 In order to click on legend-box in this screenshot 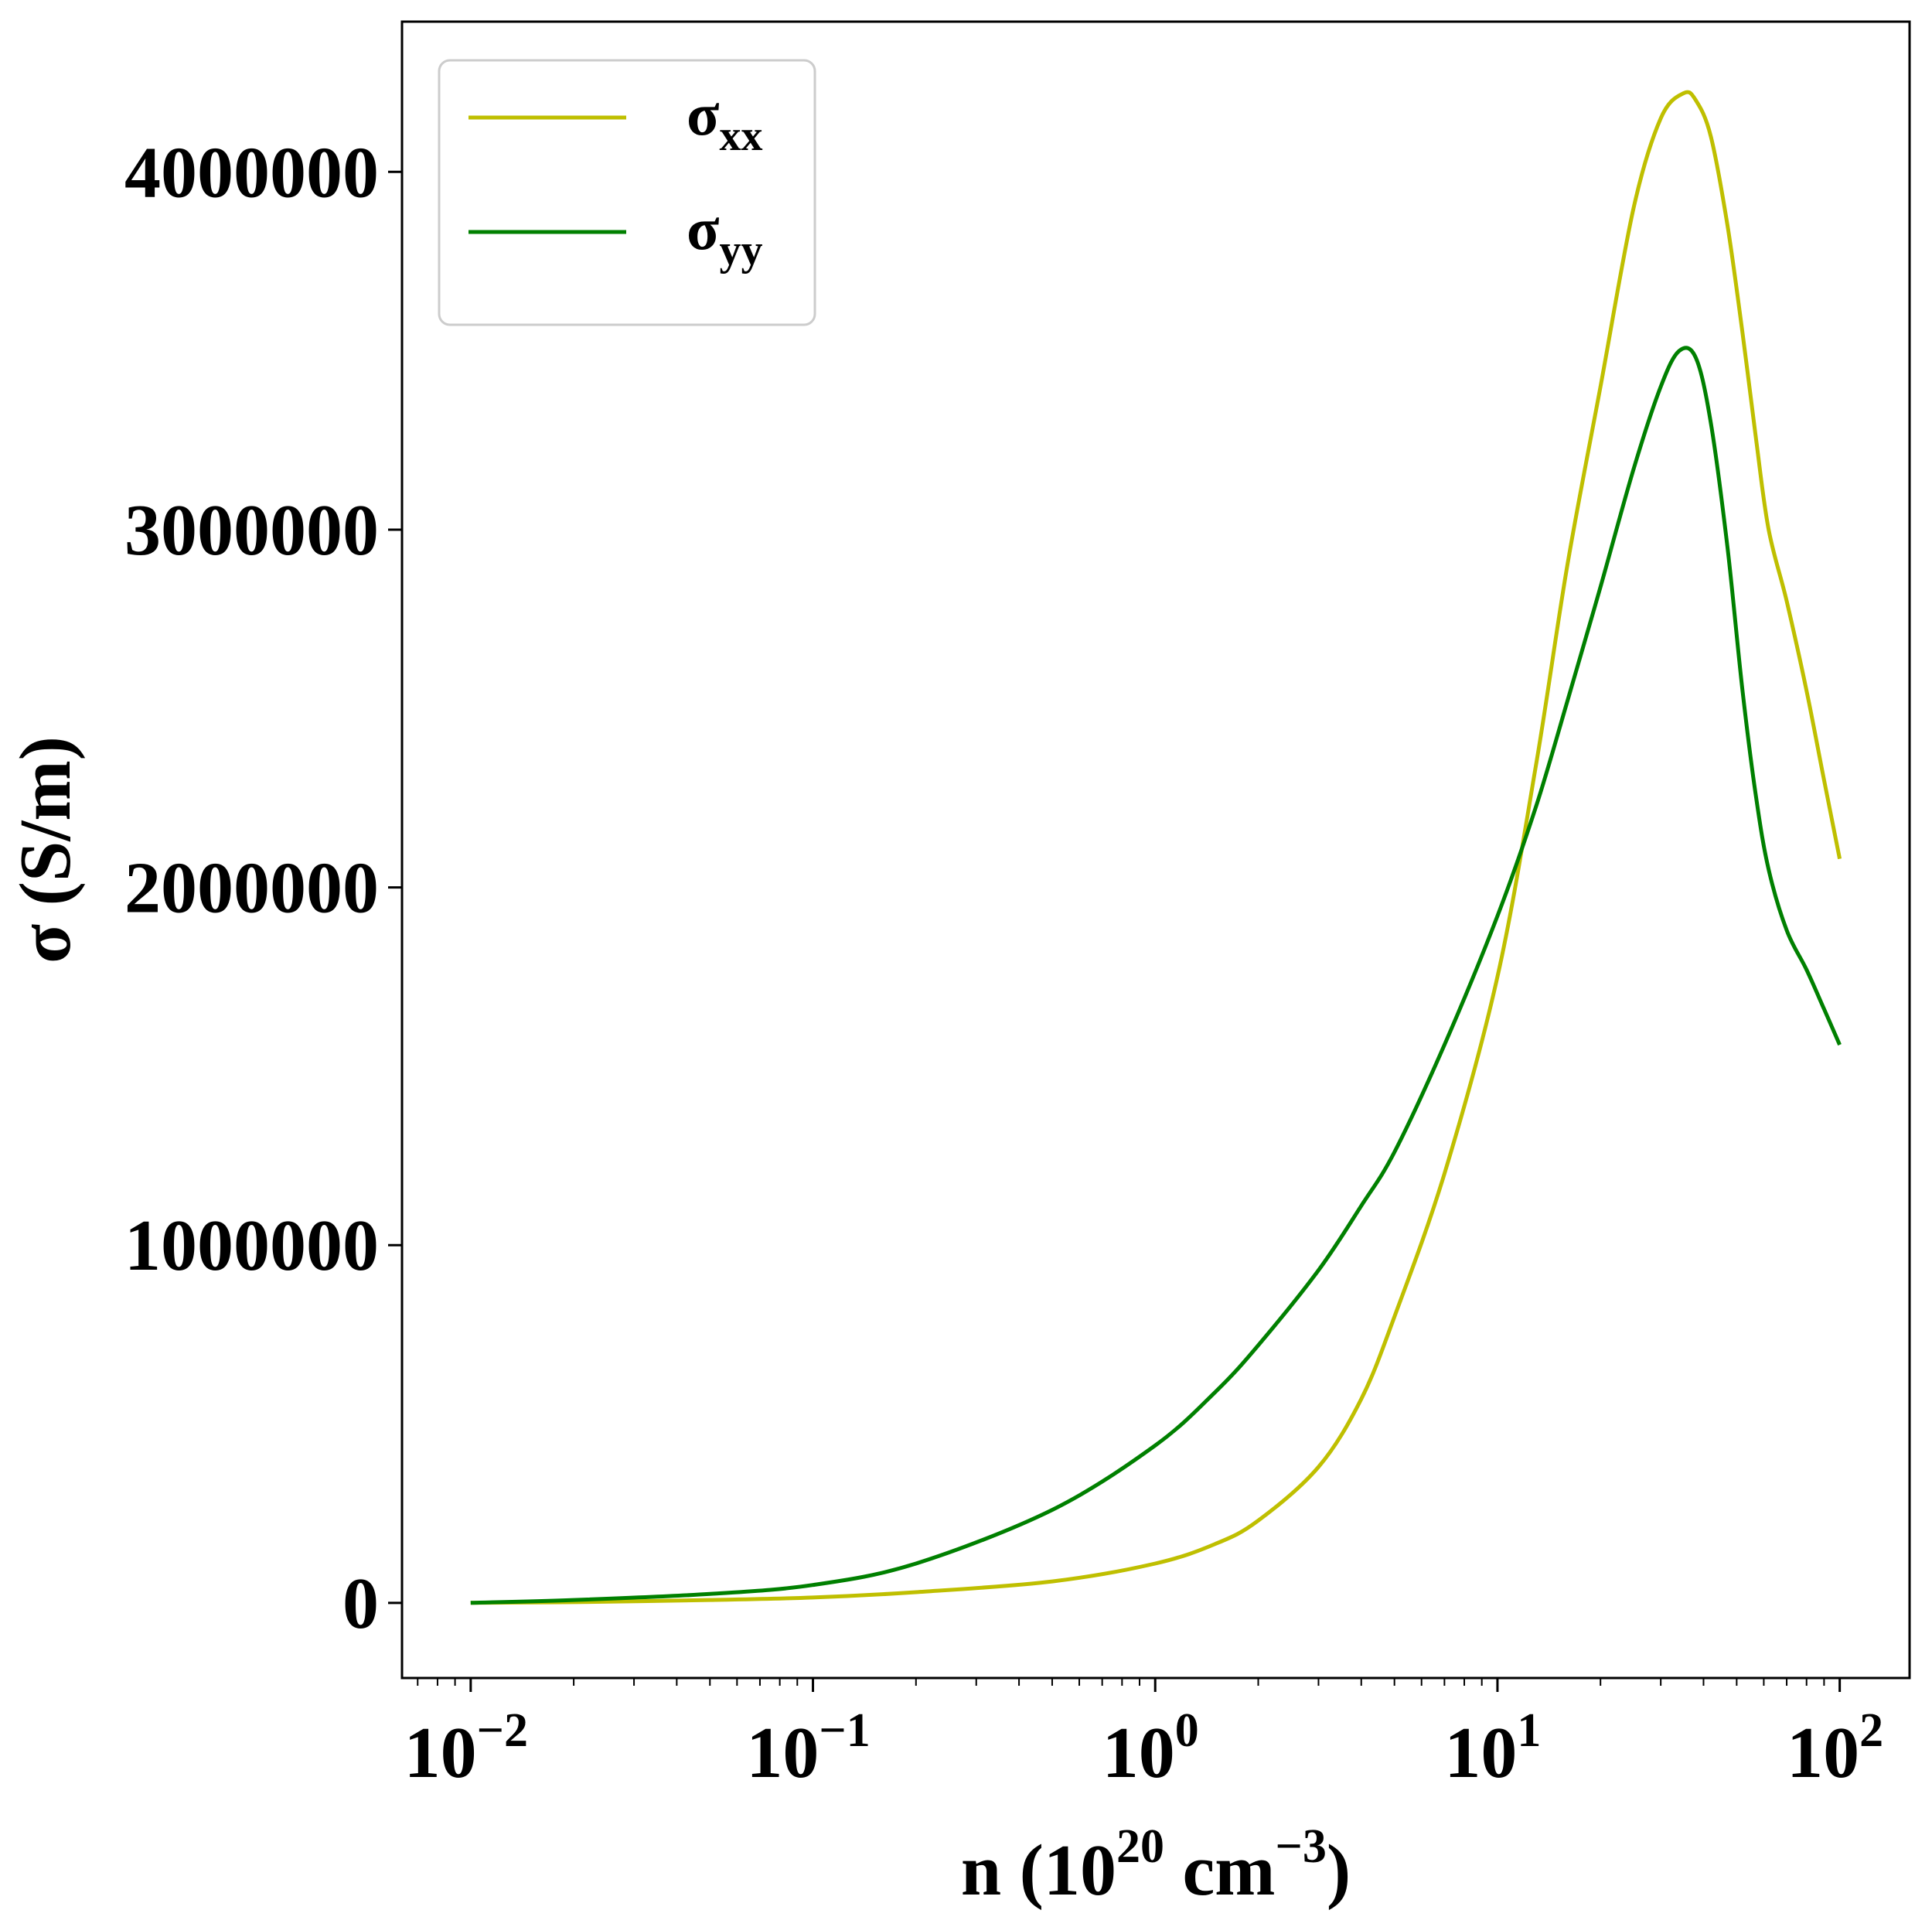, I will do `click(627, 192)`.